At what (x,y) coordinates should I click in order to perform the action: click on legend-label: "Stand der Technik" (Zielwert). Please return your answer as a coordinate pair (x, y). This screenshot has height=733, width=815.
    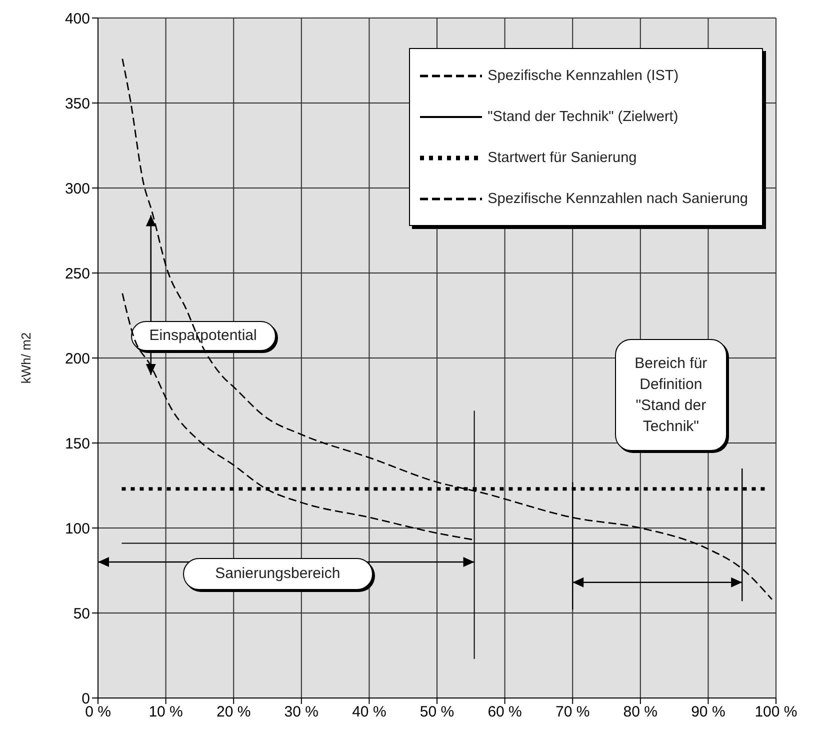
    Looking at the image, I should click on (583, 116).